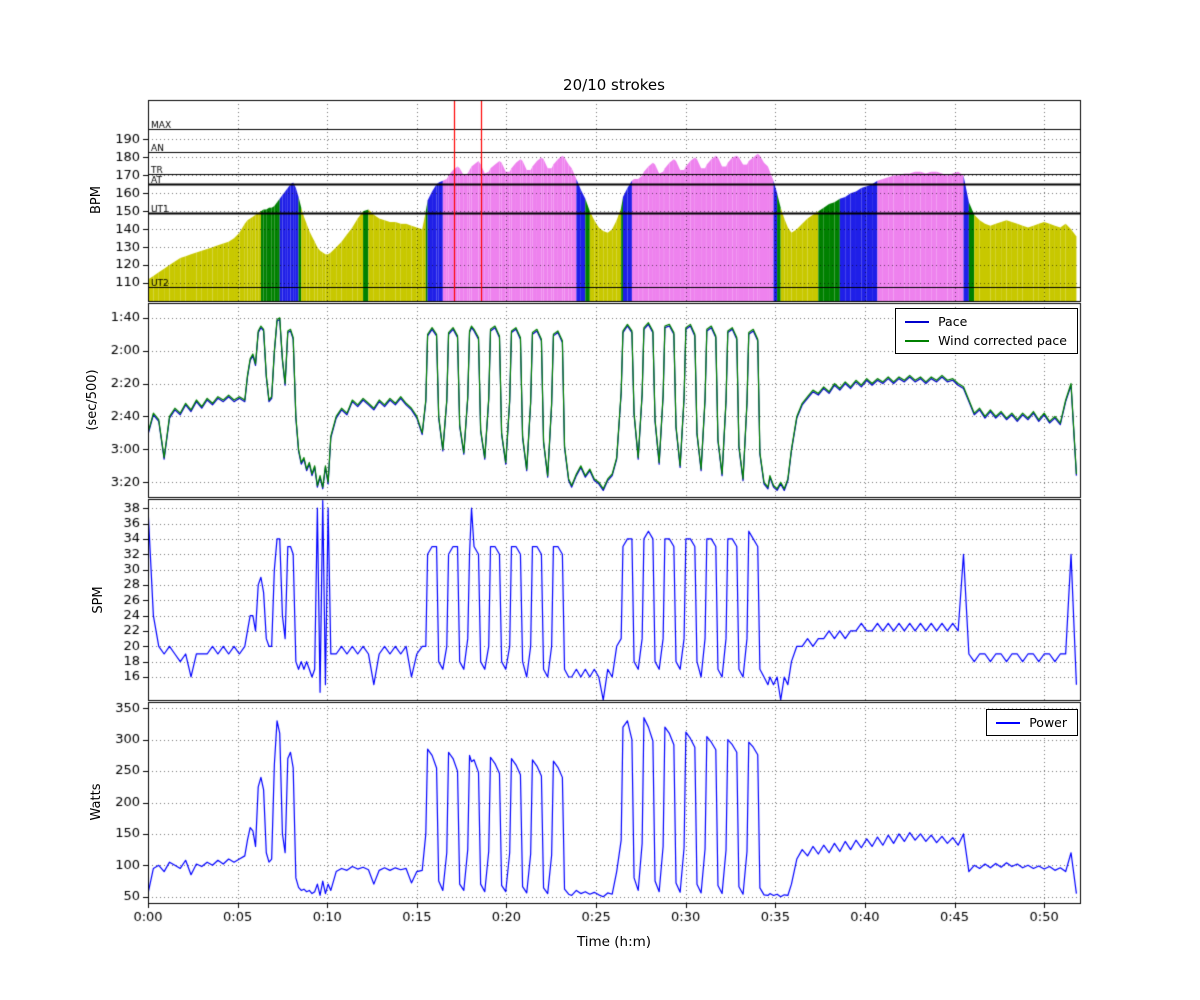  Describe the element at coordinates (986, 331) in the screenshot. I see `pace-legend: Pace Wind corrected pace` at that location.